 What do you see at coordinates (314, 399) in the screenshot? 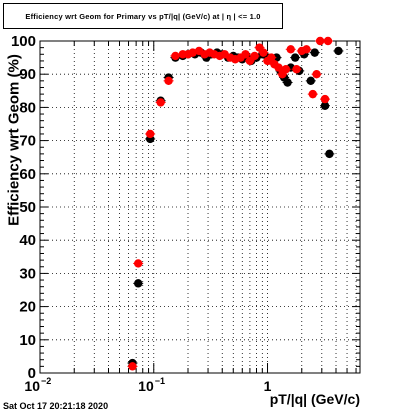
I see `x-axis-label: pT/|q| (GeV/c)` at bounding box center [314, 399].